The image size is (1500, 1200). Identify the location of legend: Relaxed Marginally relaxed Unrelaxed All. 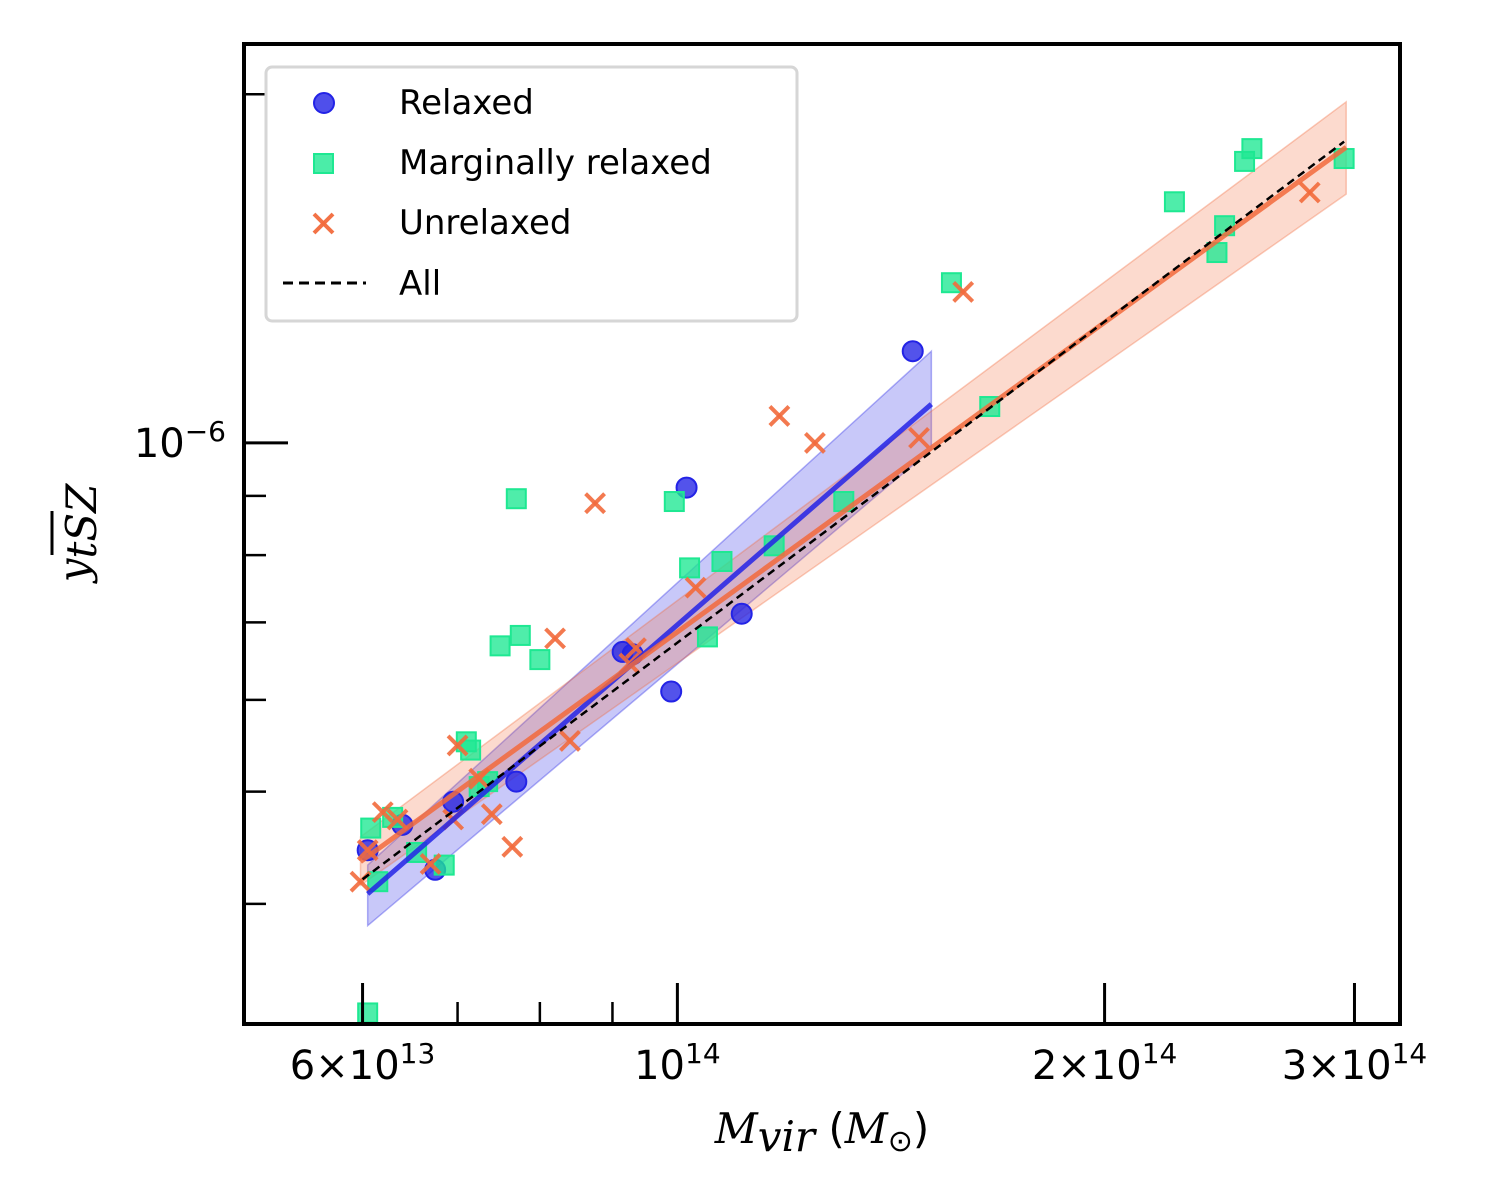
(531, 194).